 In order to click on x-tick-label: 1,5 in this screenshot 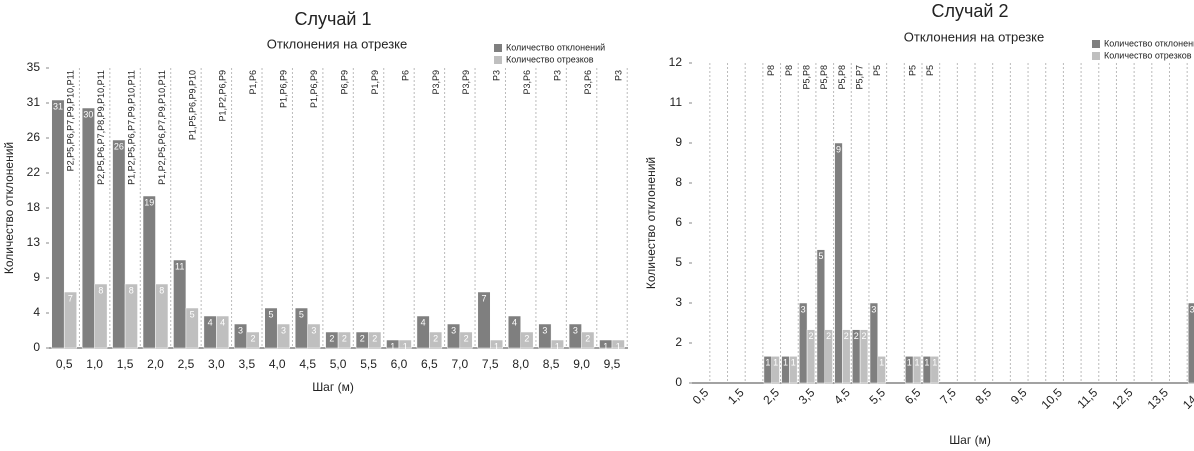, I will do `click(736, 396)`.